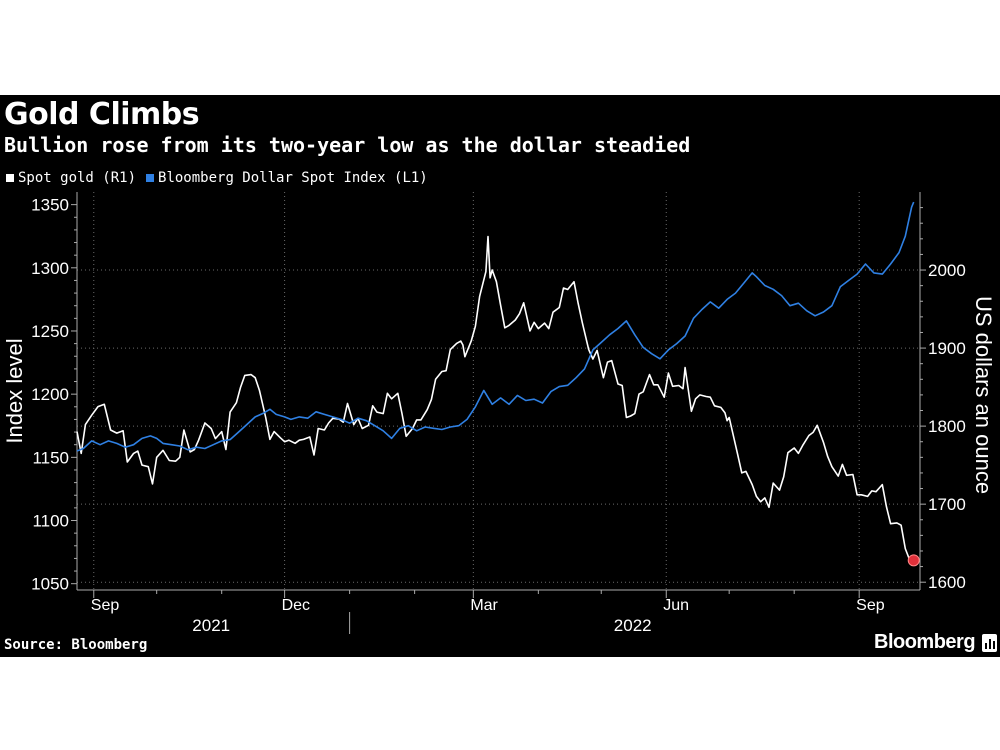  Describe the element at coordinates (913, 560) in the screenshot. I see `end-point-marker` at that location.